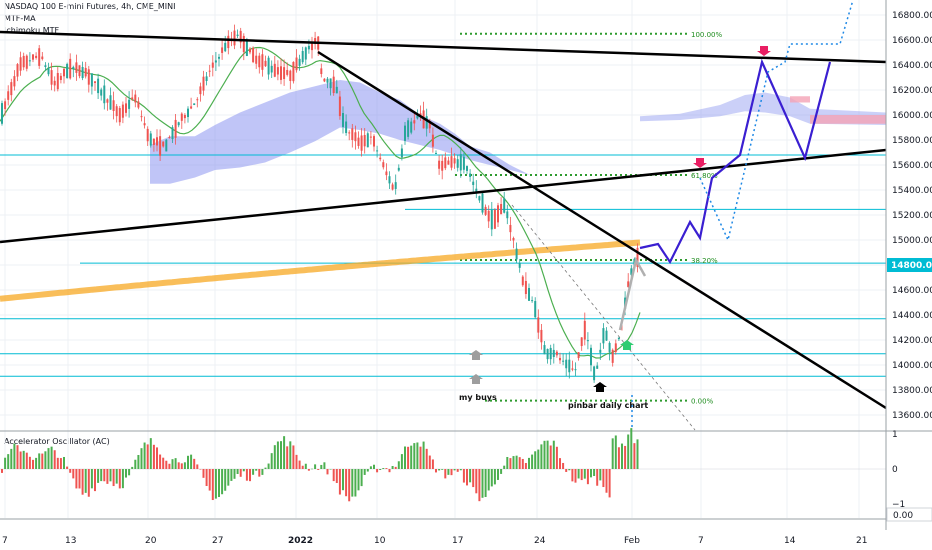 The height and width of the screenshot is (550, 932). What do you see at coordinates (800, 99) in the screenshot?
I see `cloud-future-red` at bounding box center [800, 99].